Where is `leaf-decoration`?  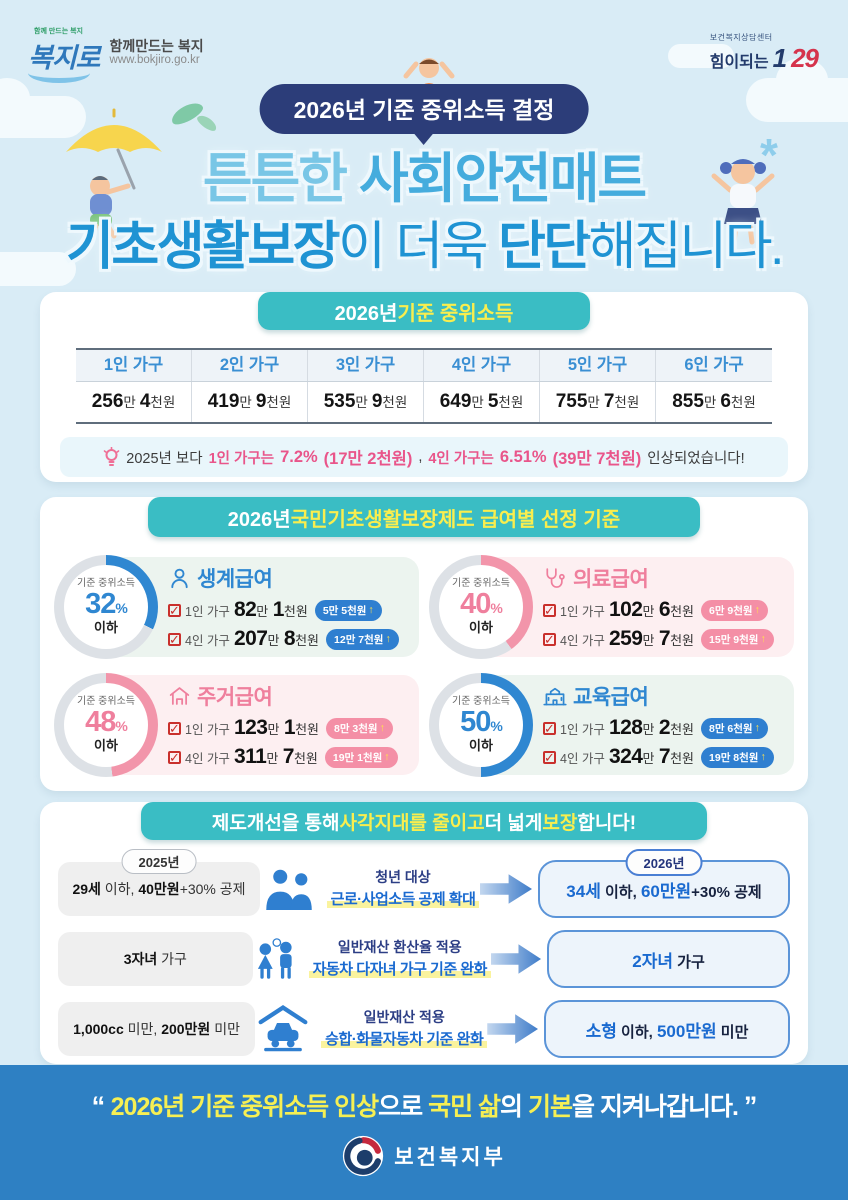
leaf-decoration is located at coordinates (207, 123).